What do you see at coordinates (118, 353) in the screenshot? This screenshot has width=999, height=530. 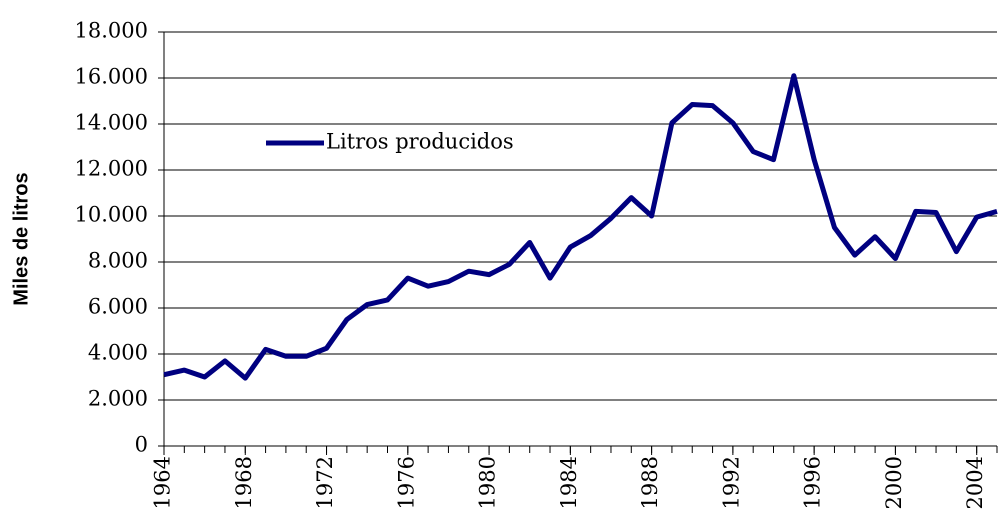 I see `y-tick-label: 4.000` at bounding box center [118, 353].